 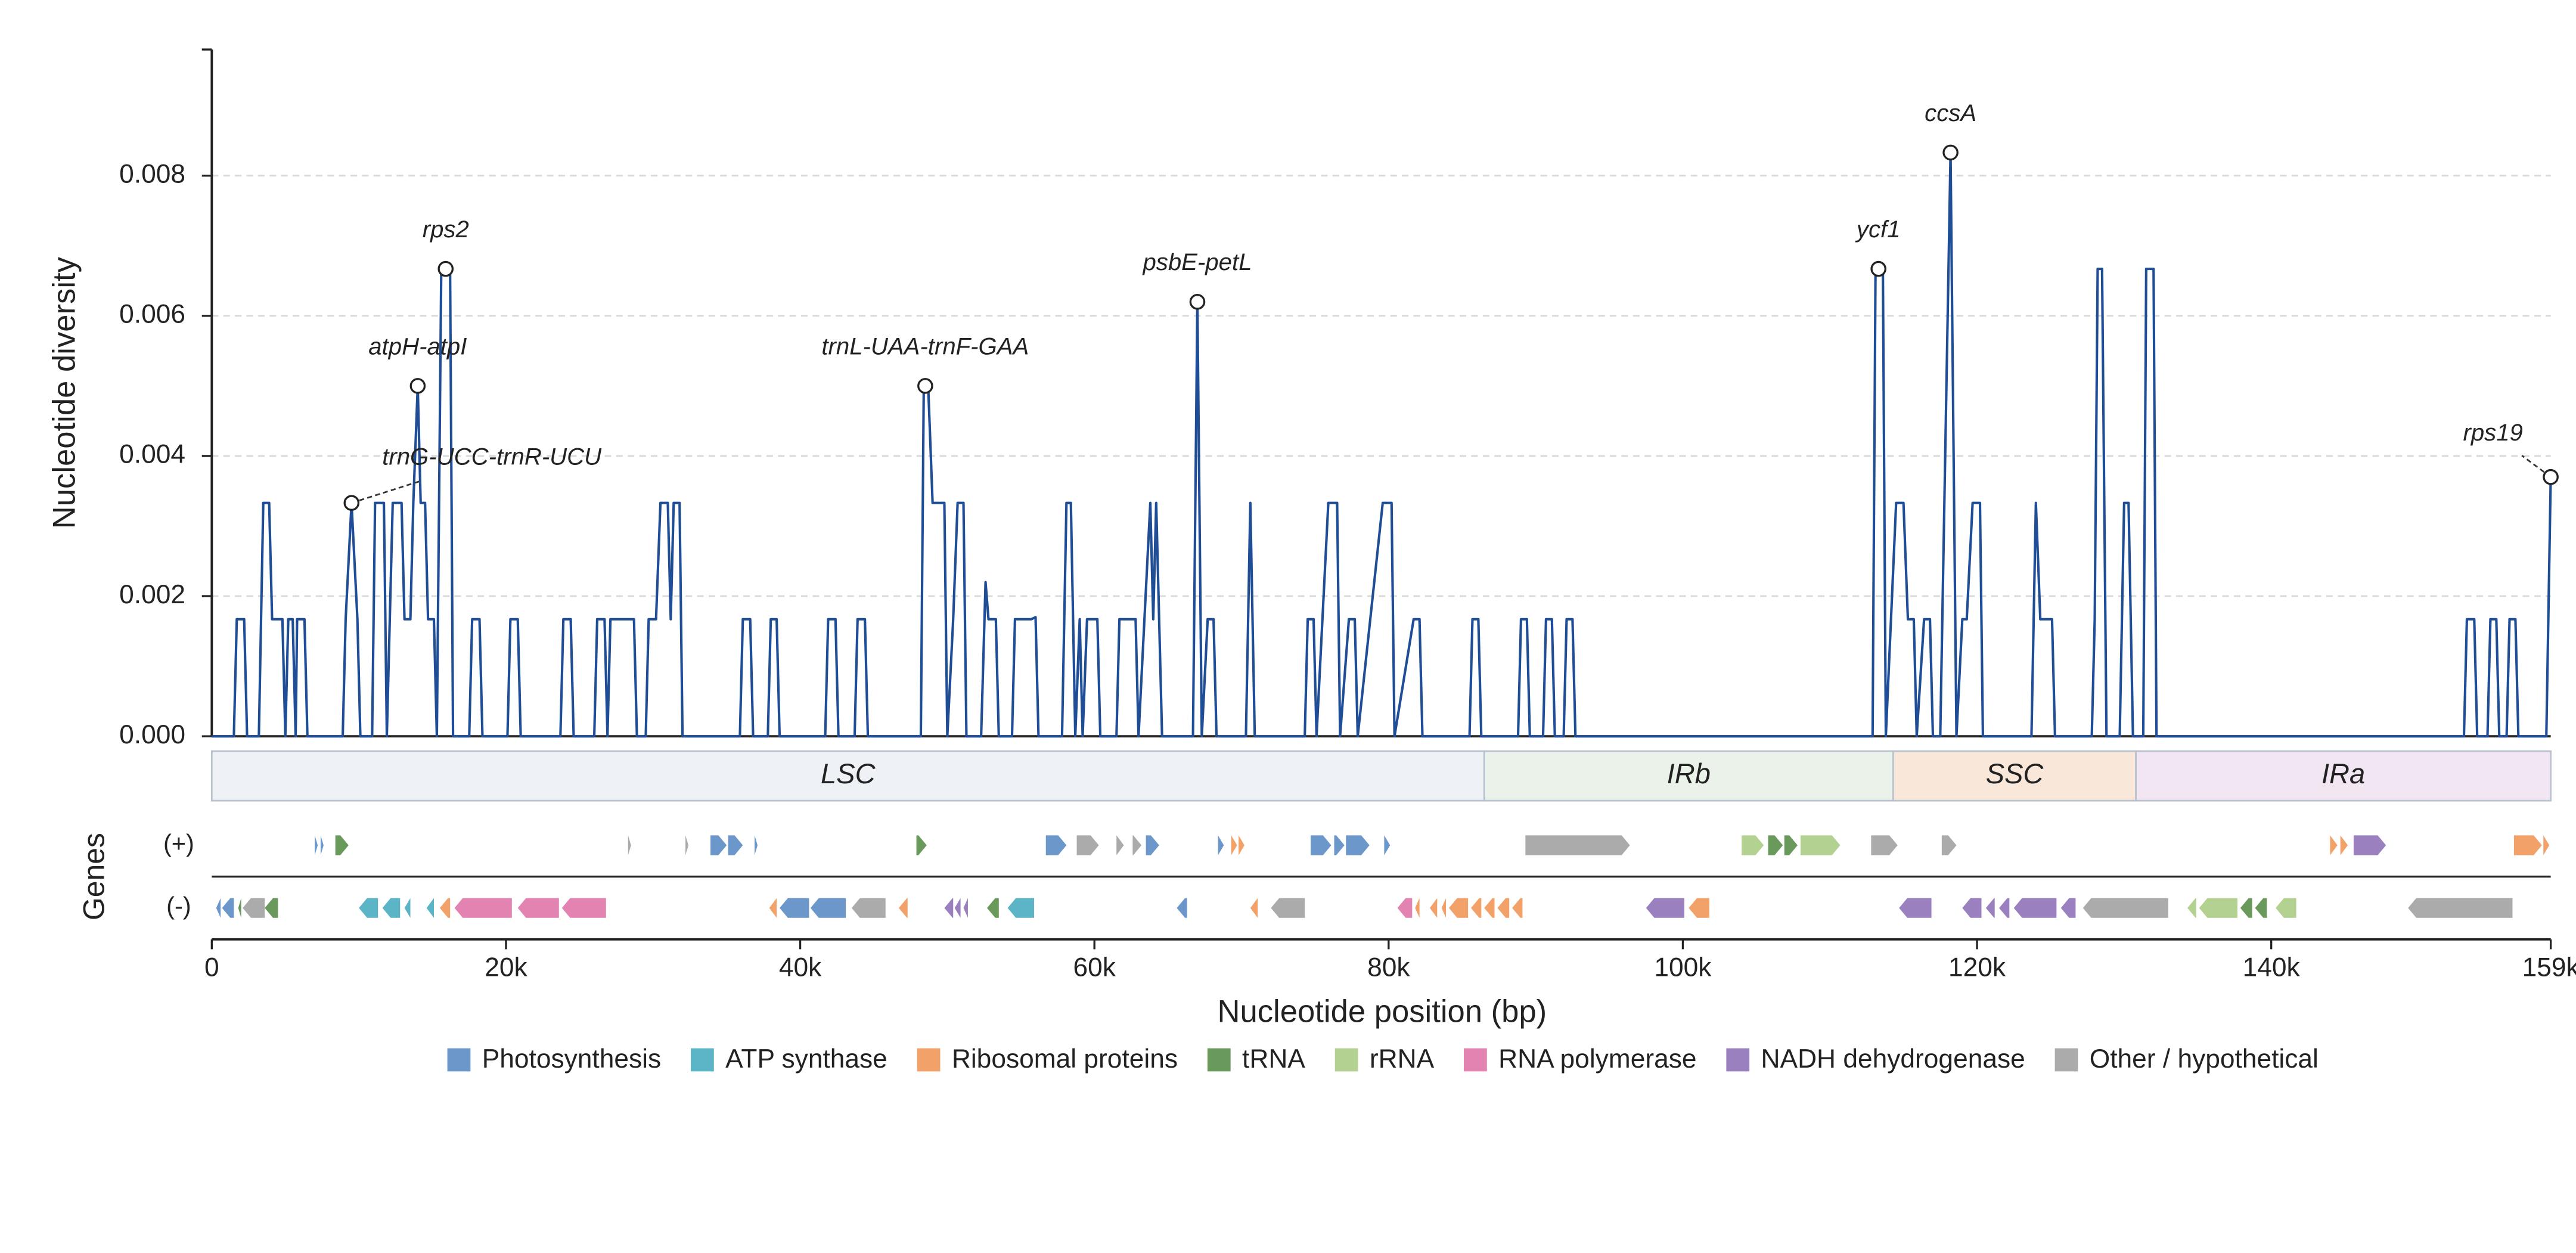 What do you see at coordinates (1977, 967) in the screenshot?
I see `x-tick-label: 120k` at bounding box center [1977, 967].